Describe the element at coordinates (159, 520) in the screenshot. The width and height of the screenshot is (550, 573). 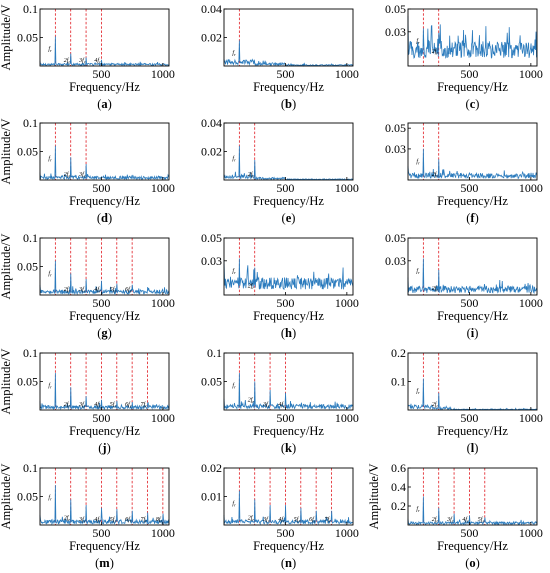
I see `harmonic-label-m-8: 8fr` at that location.